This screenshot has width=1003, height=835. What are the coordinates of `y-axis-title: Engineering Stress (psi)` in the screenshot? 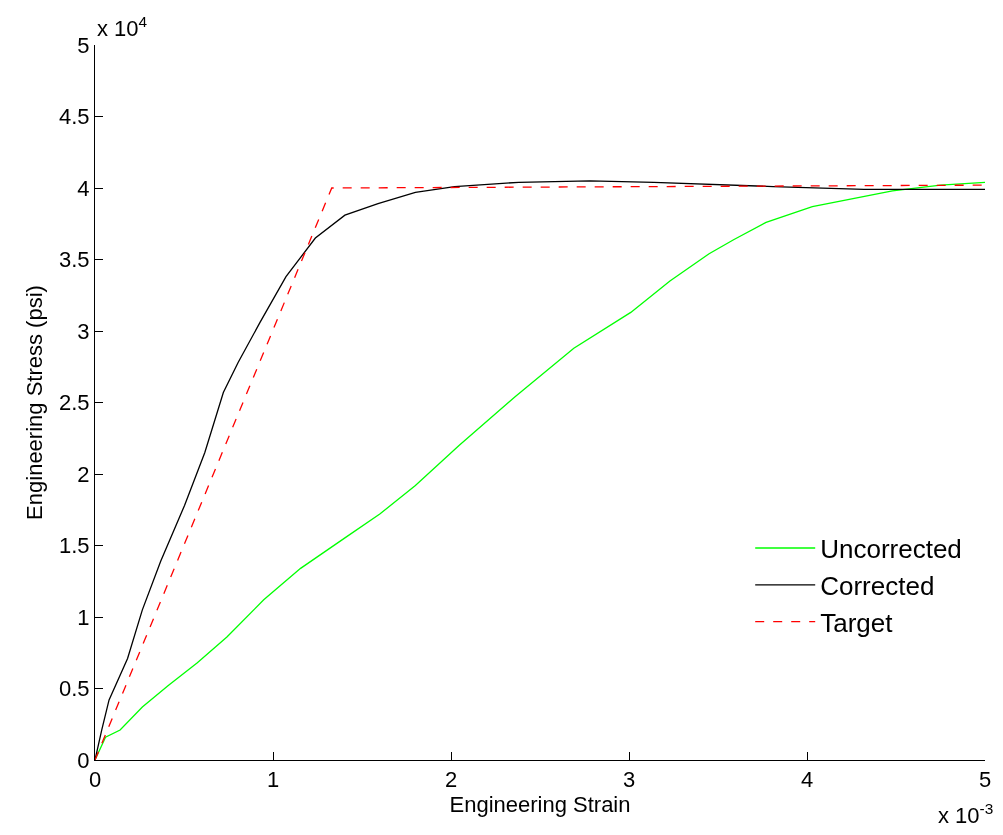 It's located at (34, 402).